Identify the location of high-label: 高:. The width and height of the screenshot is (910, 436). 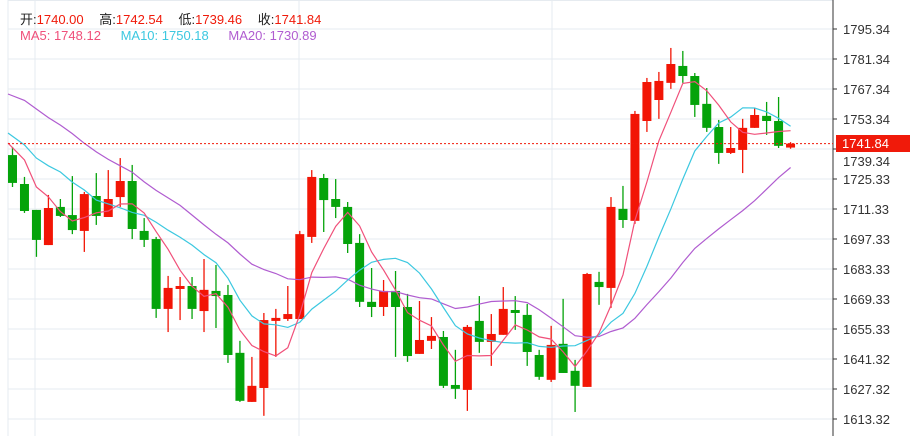
(107, 19).